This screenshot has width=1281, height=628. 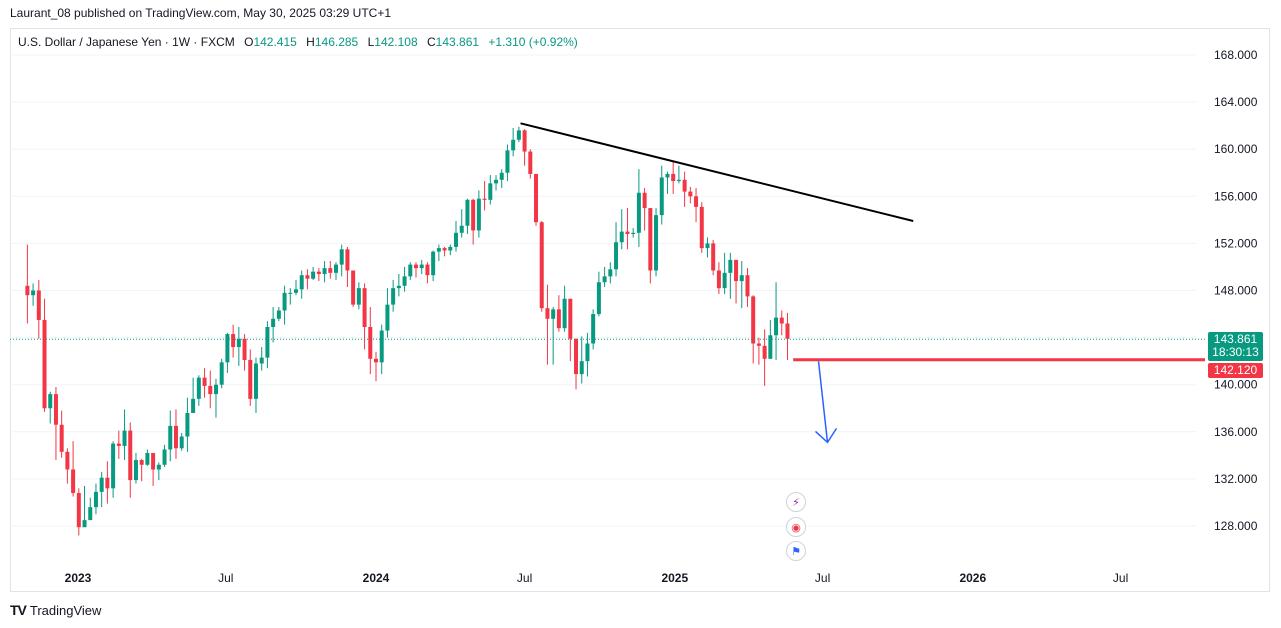 I want to click on symbol-label: U.S. Dollar / Japanese Yen · 1W · FXCM, so click(x=126, y=42).